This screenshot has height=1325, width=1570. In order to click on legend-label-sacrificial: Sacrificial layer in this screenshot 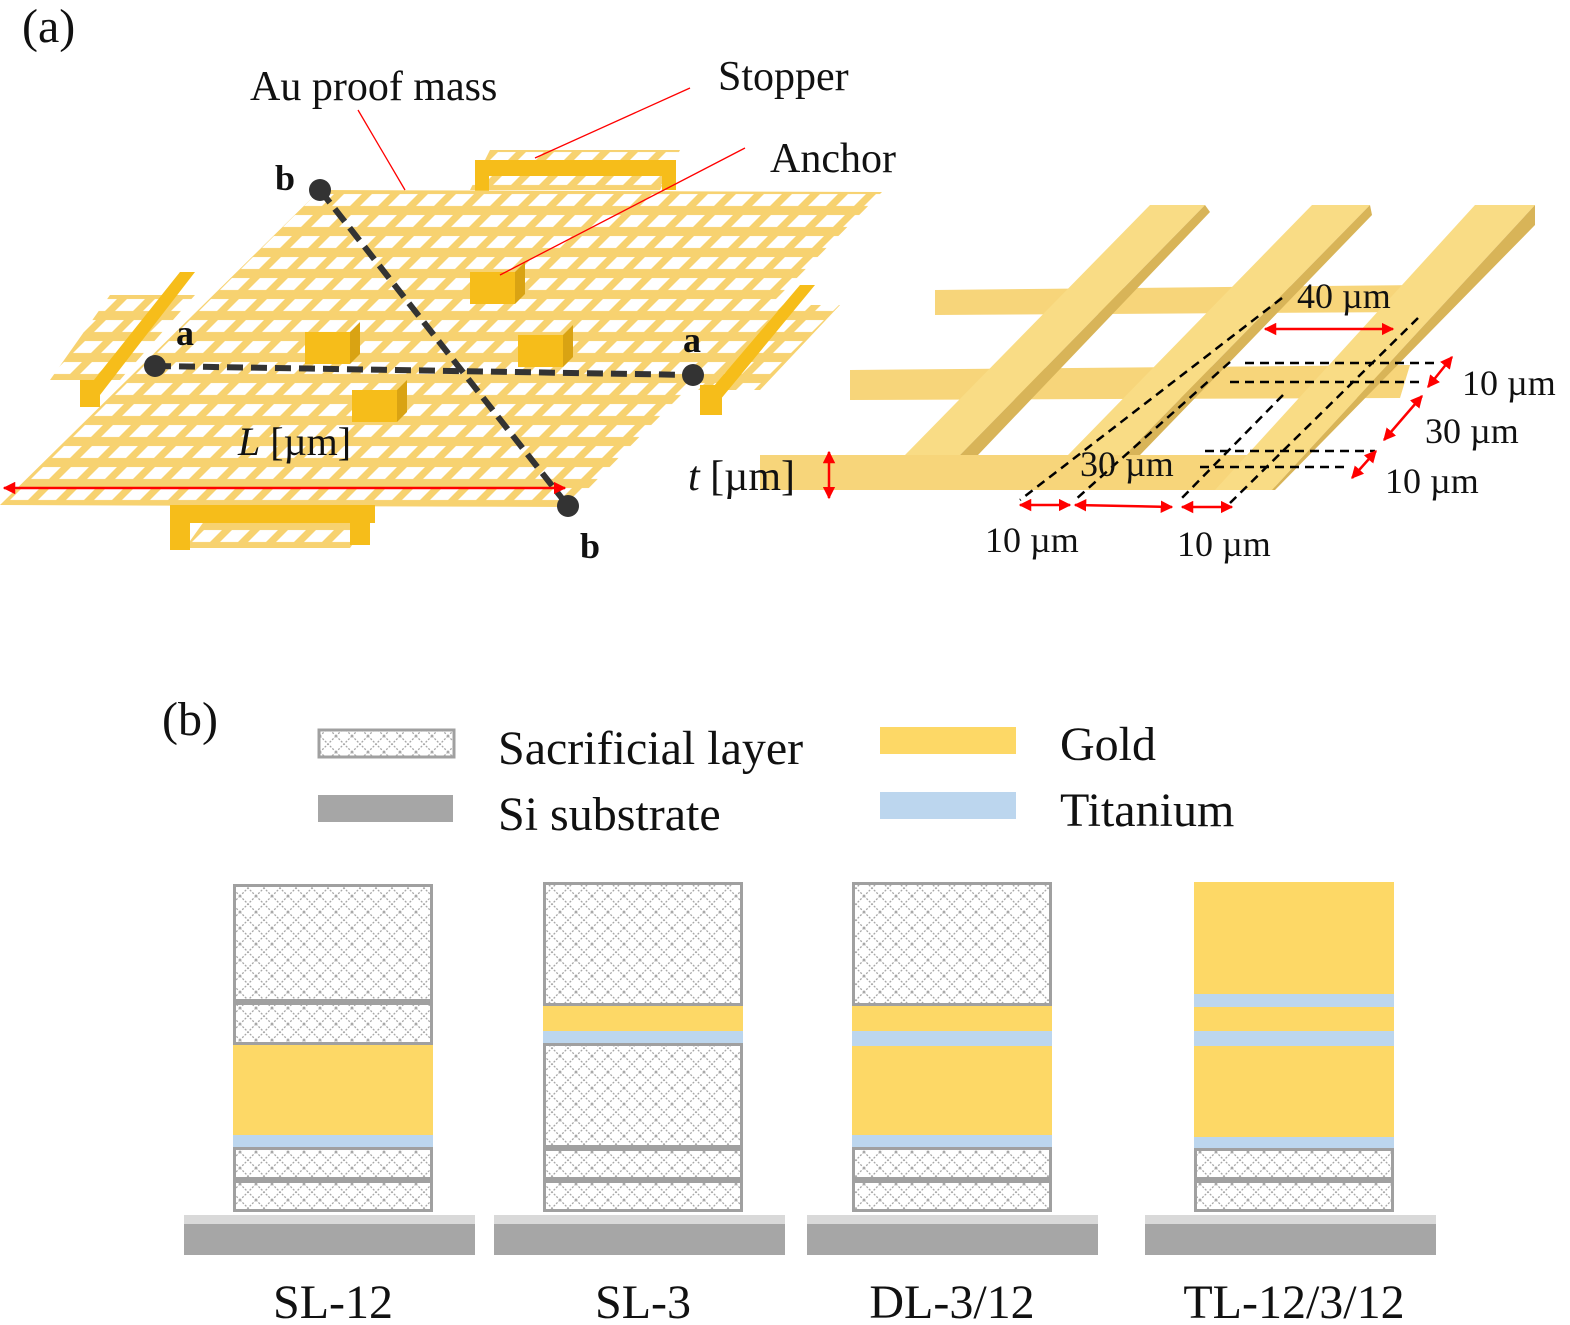, I will do `click(650, 748)`.